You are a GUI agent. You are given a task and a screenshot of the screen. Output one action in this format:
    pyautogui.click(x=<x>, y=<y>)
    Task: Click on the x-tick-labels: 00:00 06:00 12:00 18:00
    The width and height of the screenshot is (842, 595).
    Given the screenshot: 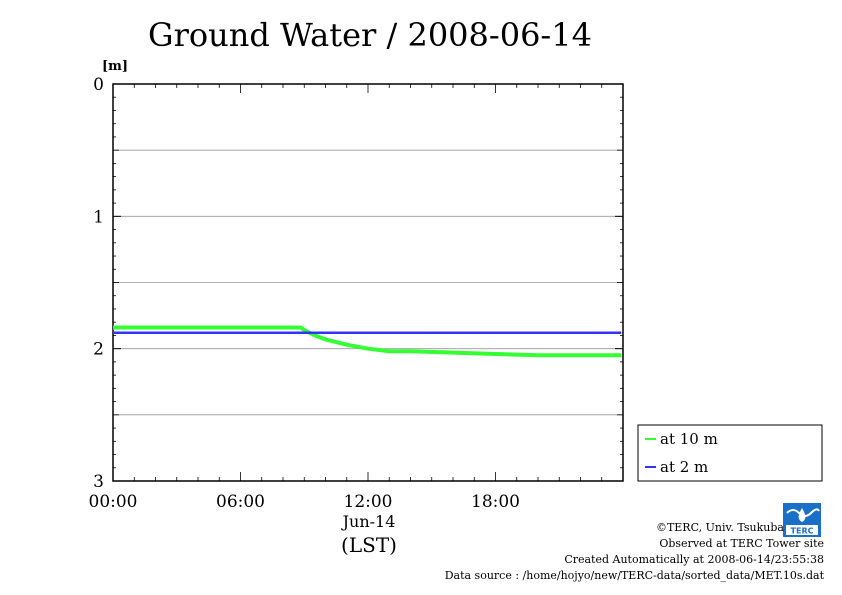 What is the action you would take?
    pyautogui.click(x=305, y=502)
    